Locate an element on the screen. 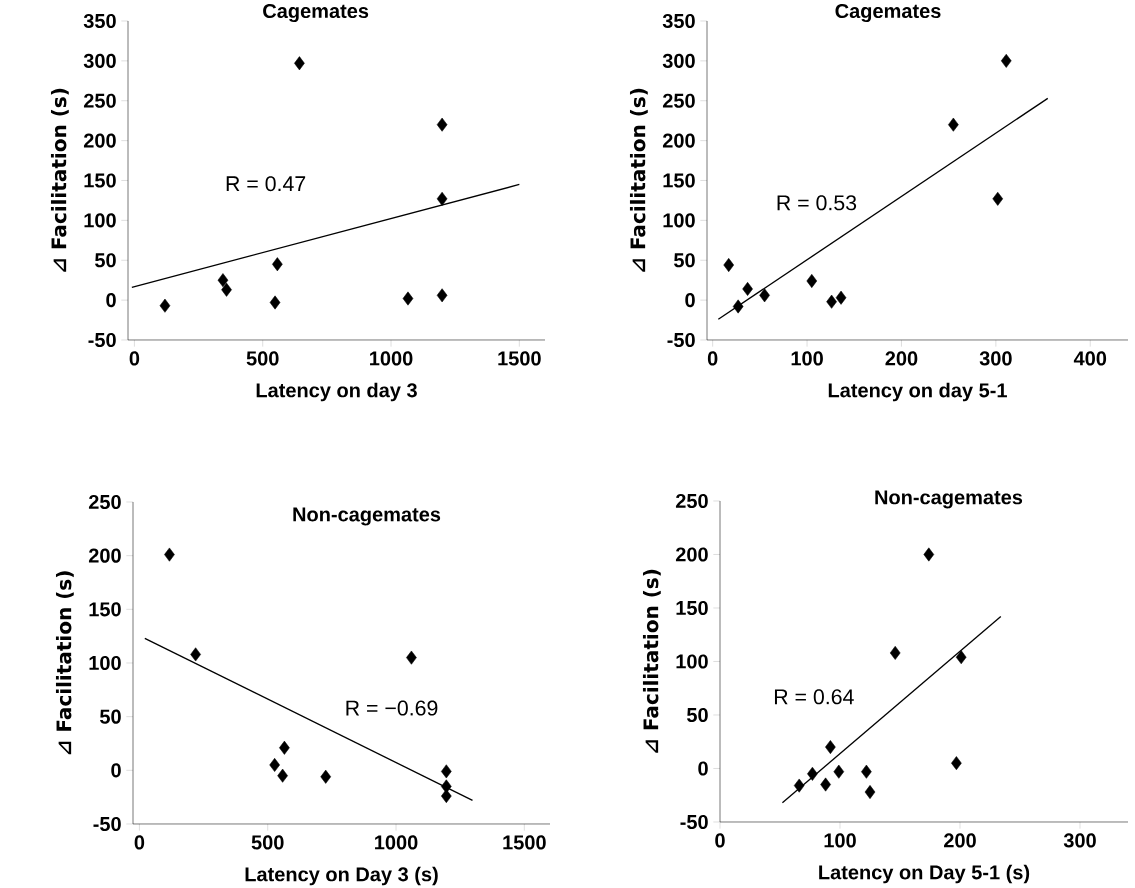 This screenshot has width=1135, height=888. x-axis-title: Latency on day 5-1 is located at coordinates (917, 392).